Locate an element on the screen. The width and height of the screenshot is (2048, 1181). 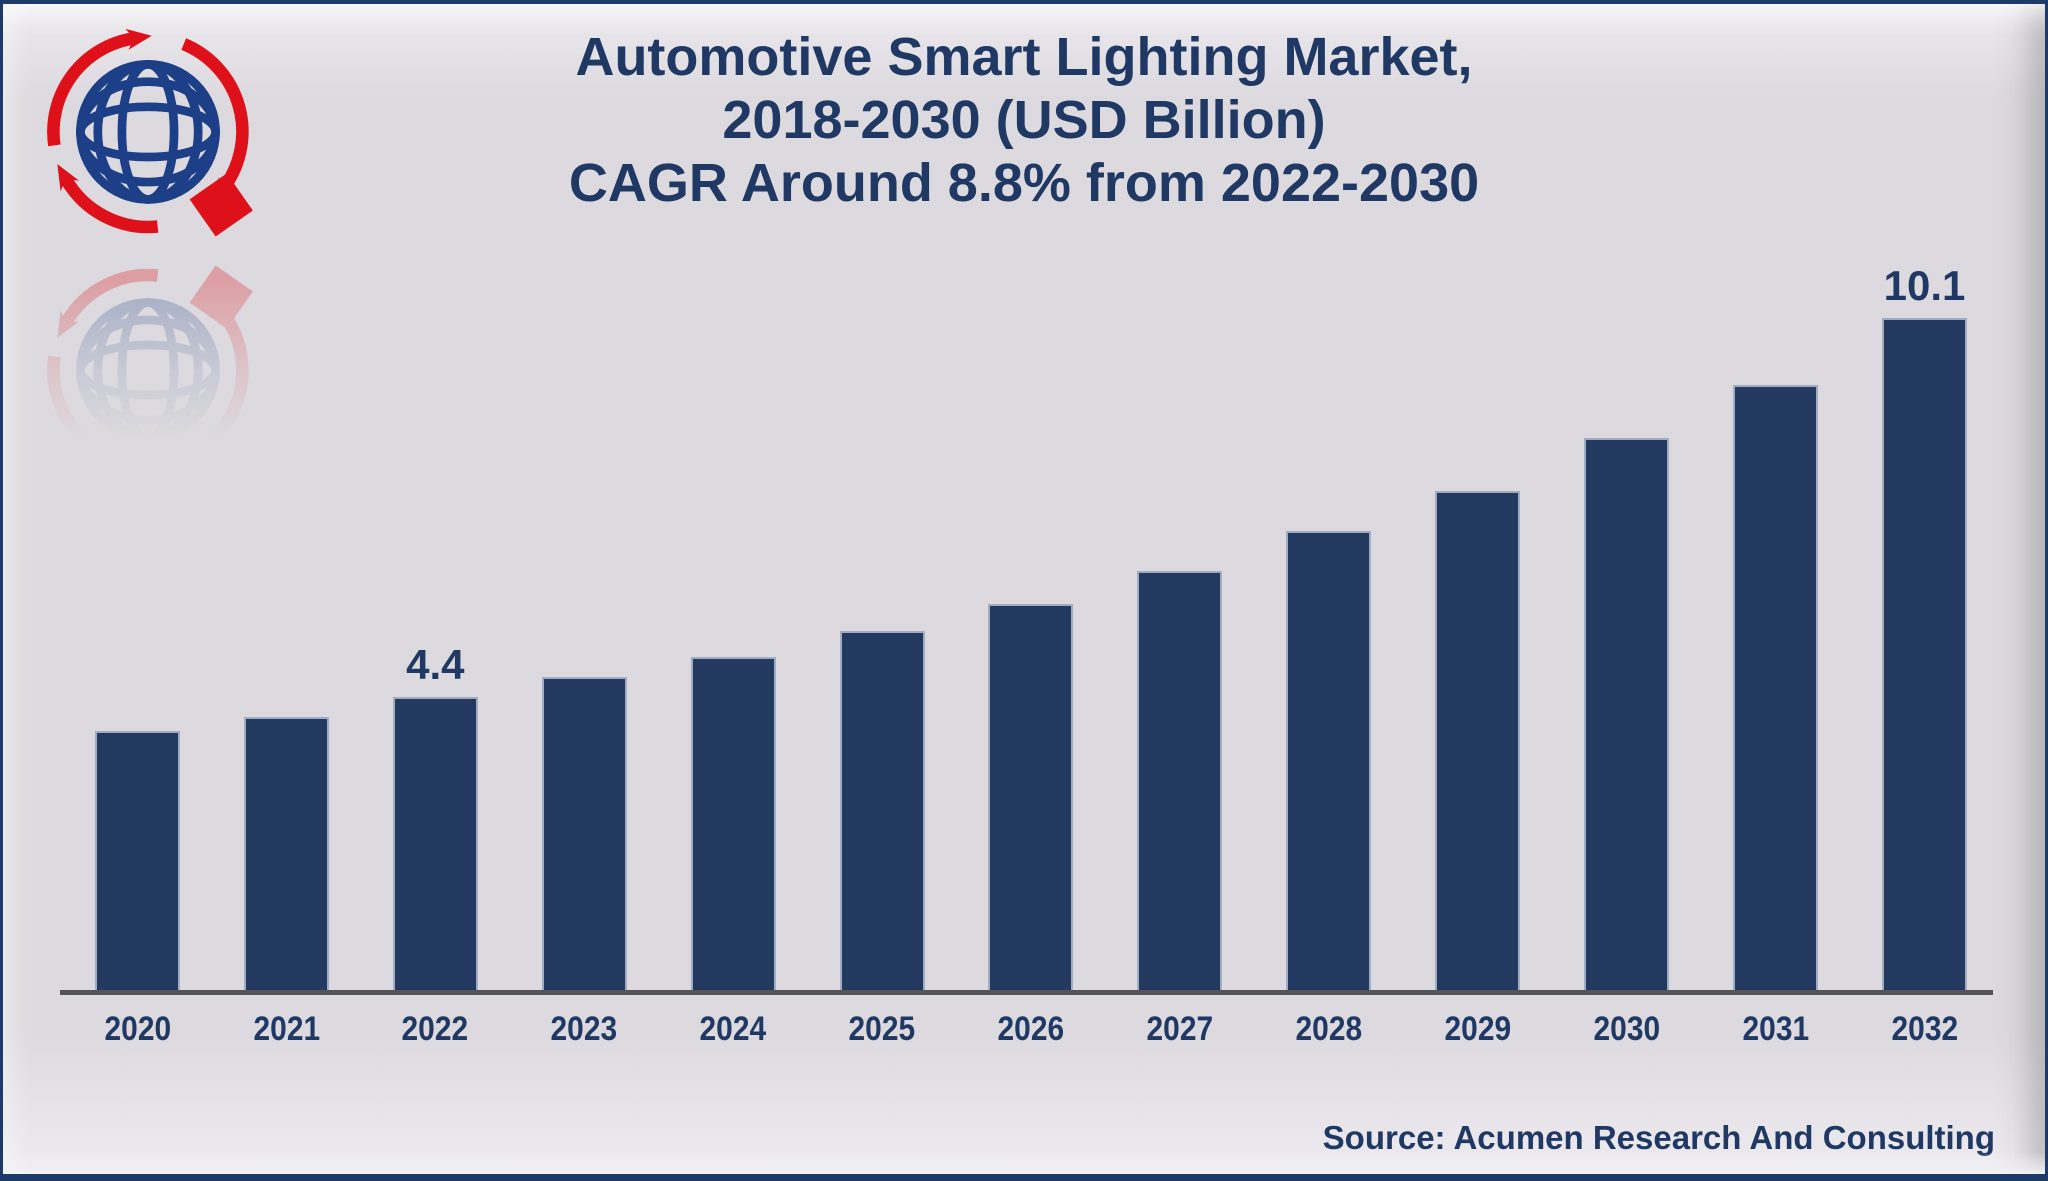
bar-slot-2025 is located at coordinates (882, 597).